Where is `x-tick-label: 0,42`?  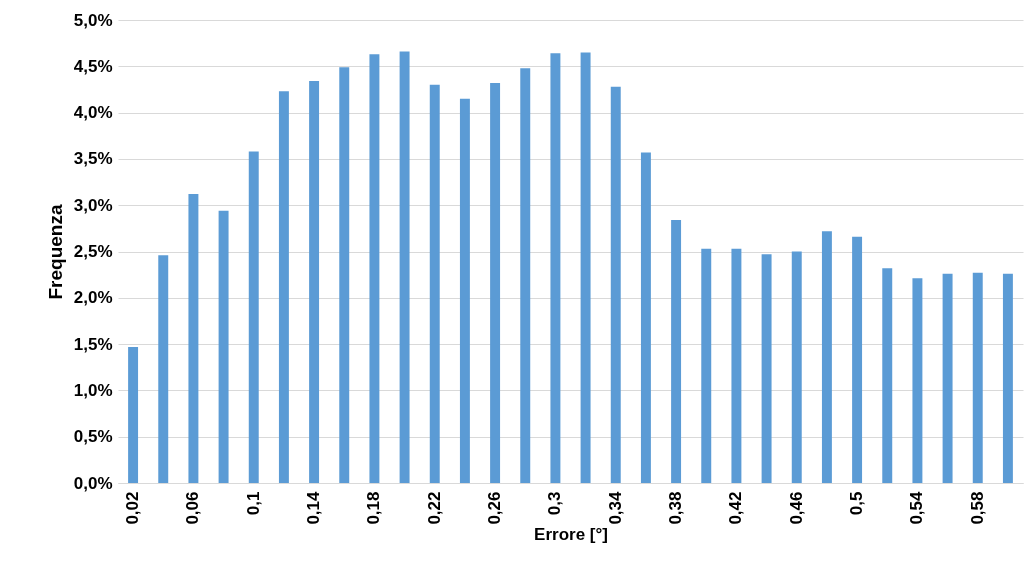
x-tick-label: 0,42 is located at coordinates (736, 508).